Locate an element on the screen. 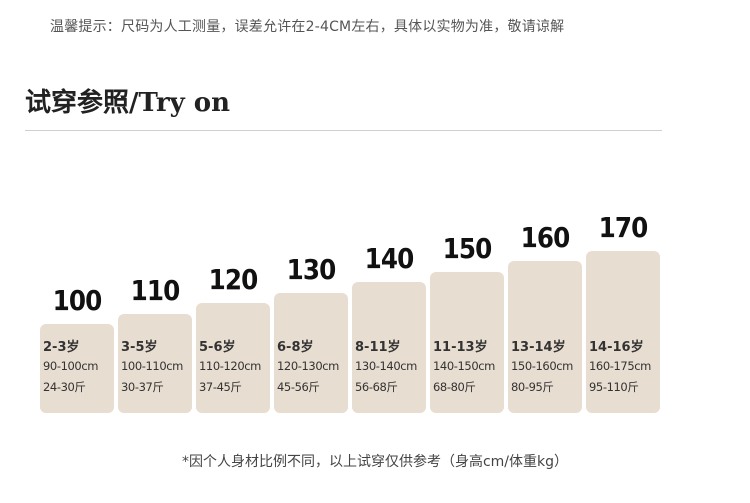 This screenshot has width=750, height=503. weight-range: 45-56斤 is located at coordinates (298, 387).